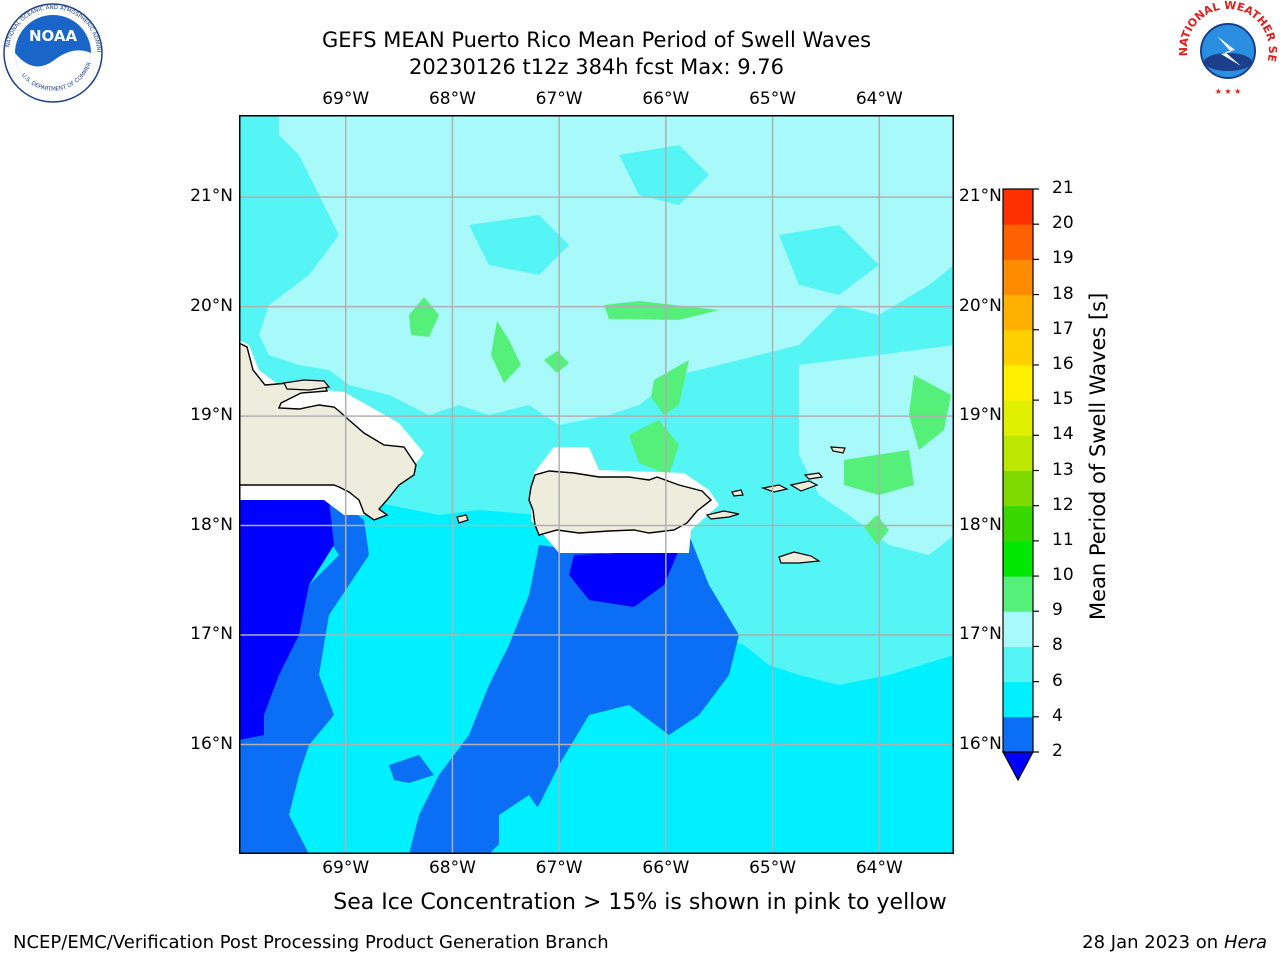 The height and width of the screenshot is (960, 1280). I want to click on colorbar-outline, so click(1018, 470).